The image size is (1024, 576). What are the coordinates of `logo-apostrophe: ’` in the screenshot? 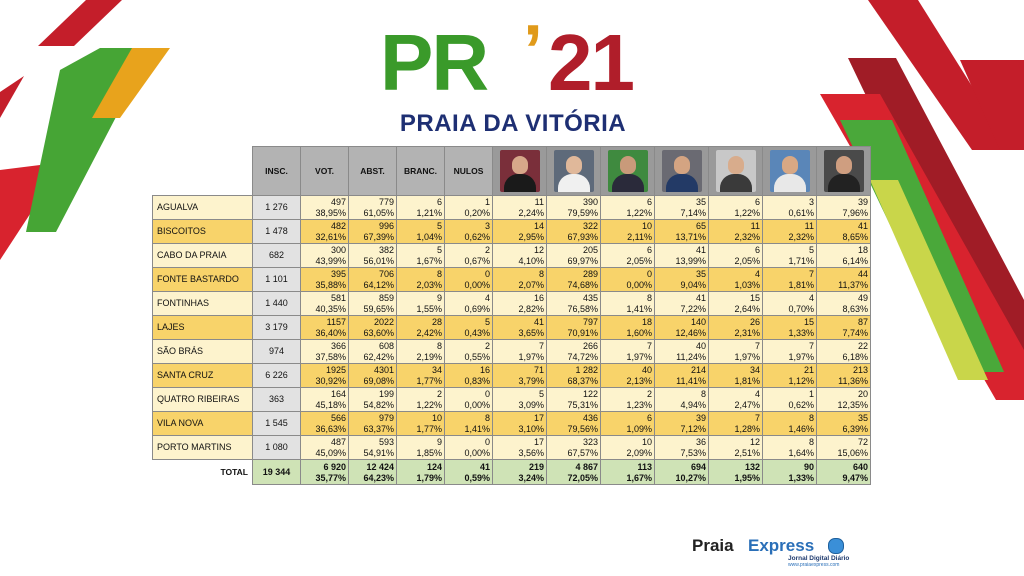 It's located at (533, 51).